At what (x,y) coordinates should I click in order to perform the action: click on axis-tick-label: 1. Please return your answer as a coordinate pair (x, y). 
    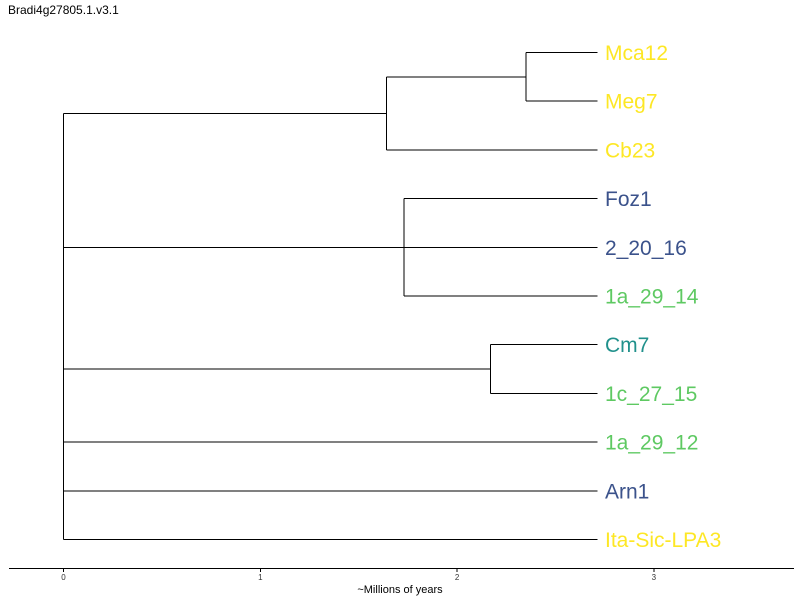
    Looking at the image, I should click on (260, 577).